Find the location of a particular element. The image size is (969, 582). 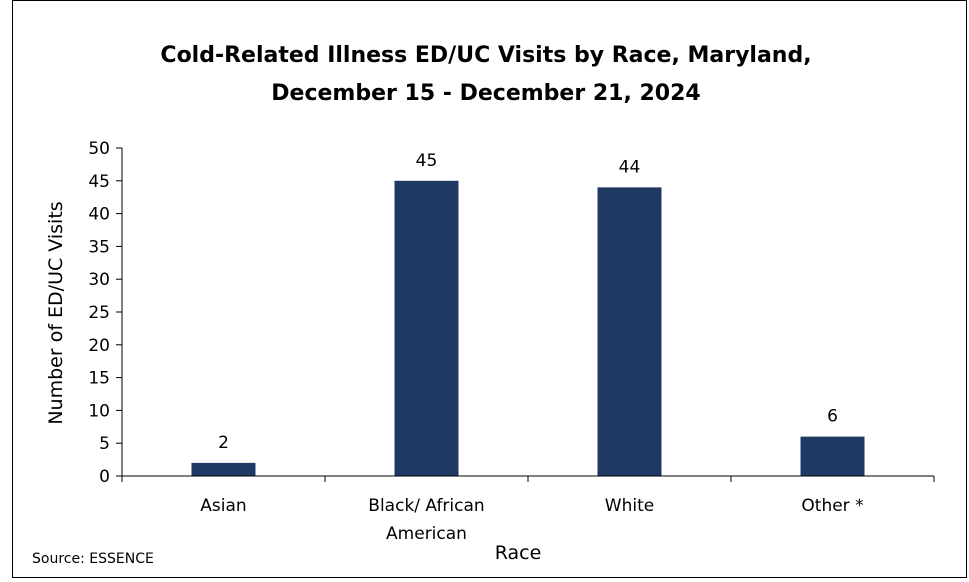

y-tick-label: 5 is located at coordinates (104, 444).